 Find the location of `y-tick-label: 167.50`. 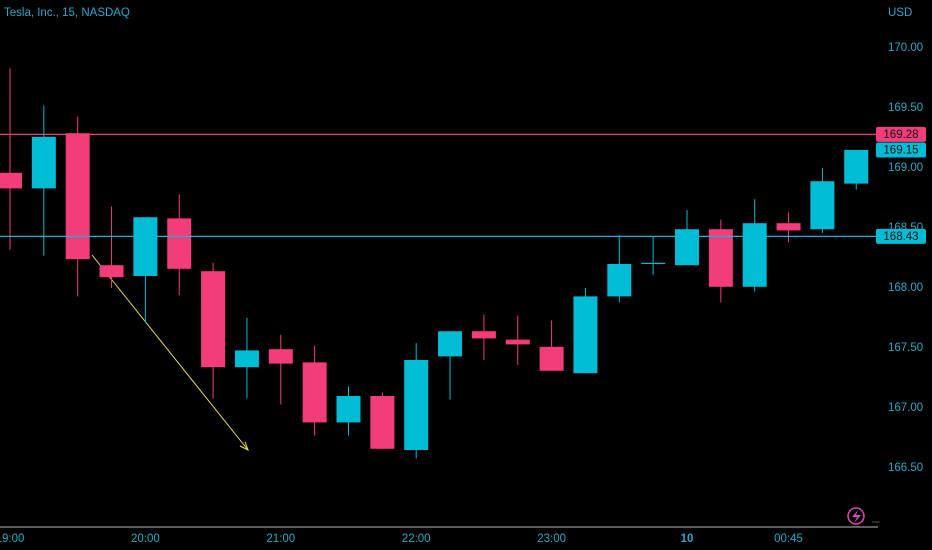

y-tick-label: 167.50 is located at coordinates (905, 348).